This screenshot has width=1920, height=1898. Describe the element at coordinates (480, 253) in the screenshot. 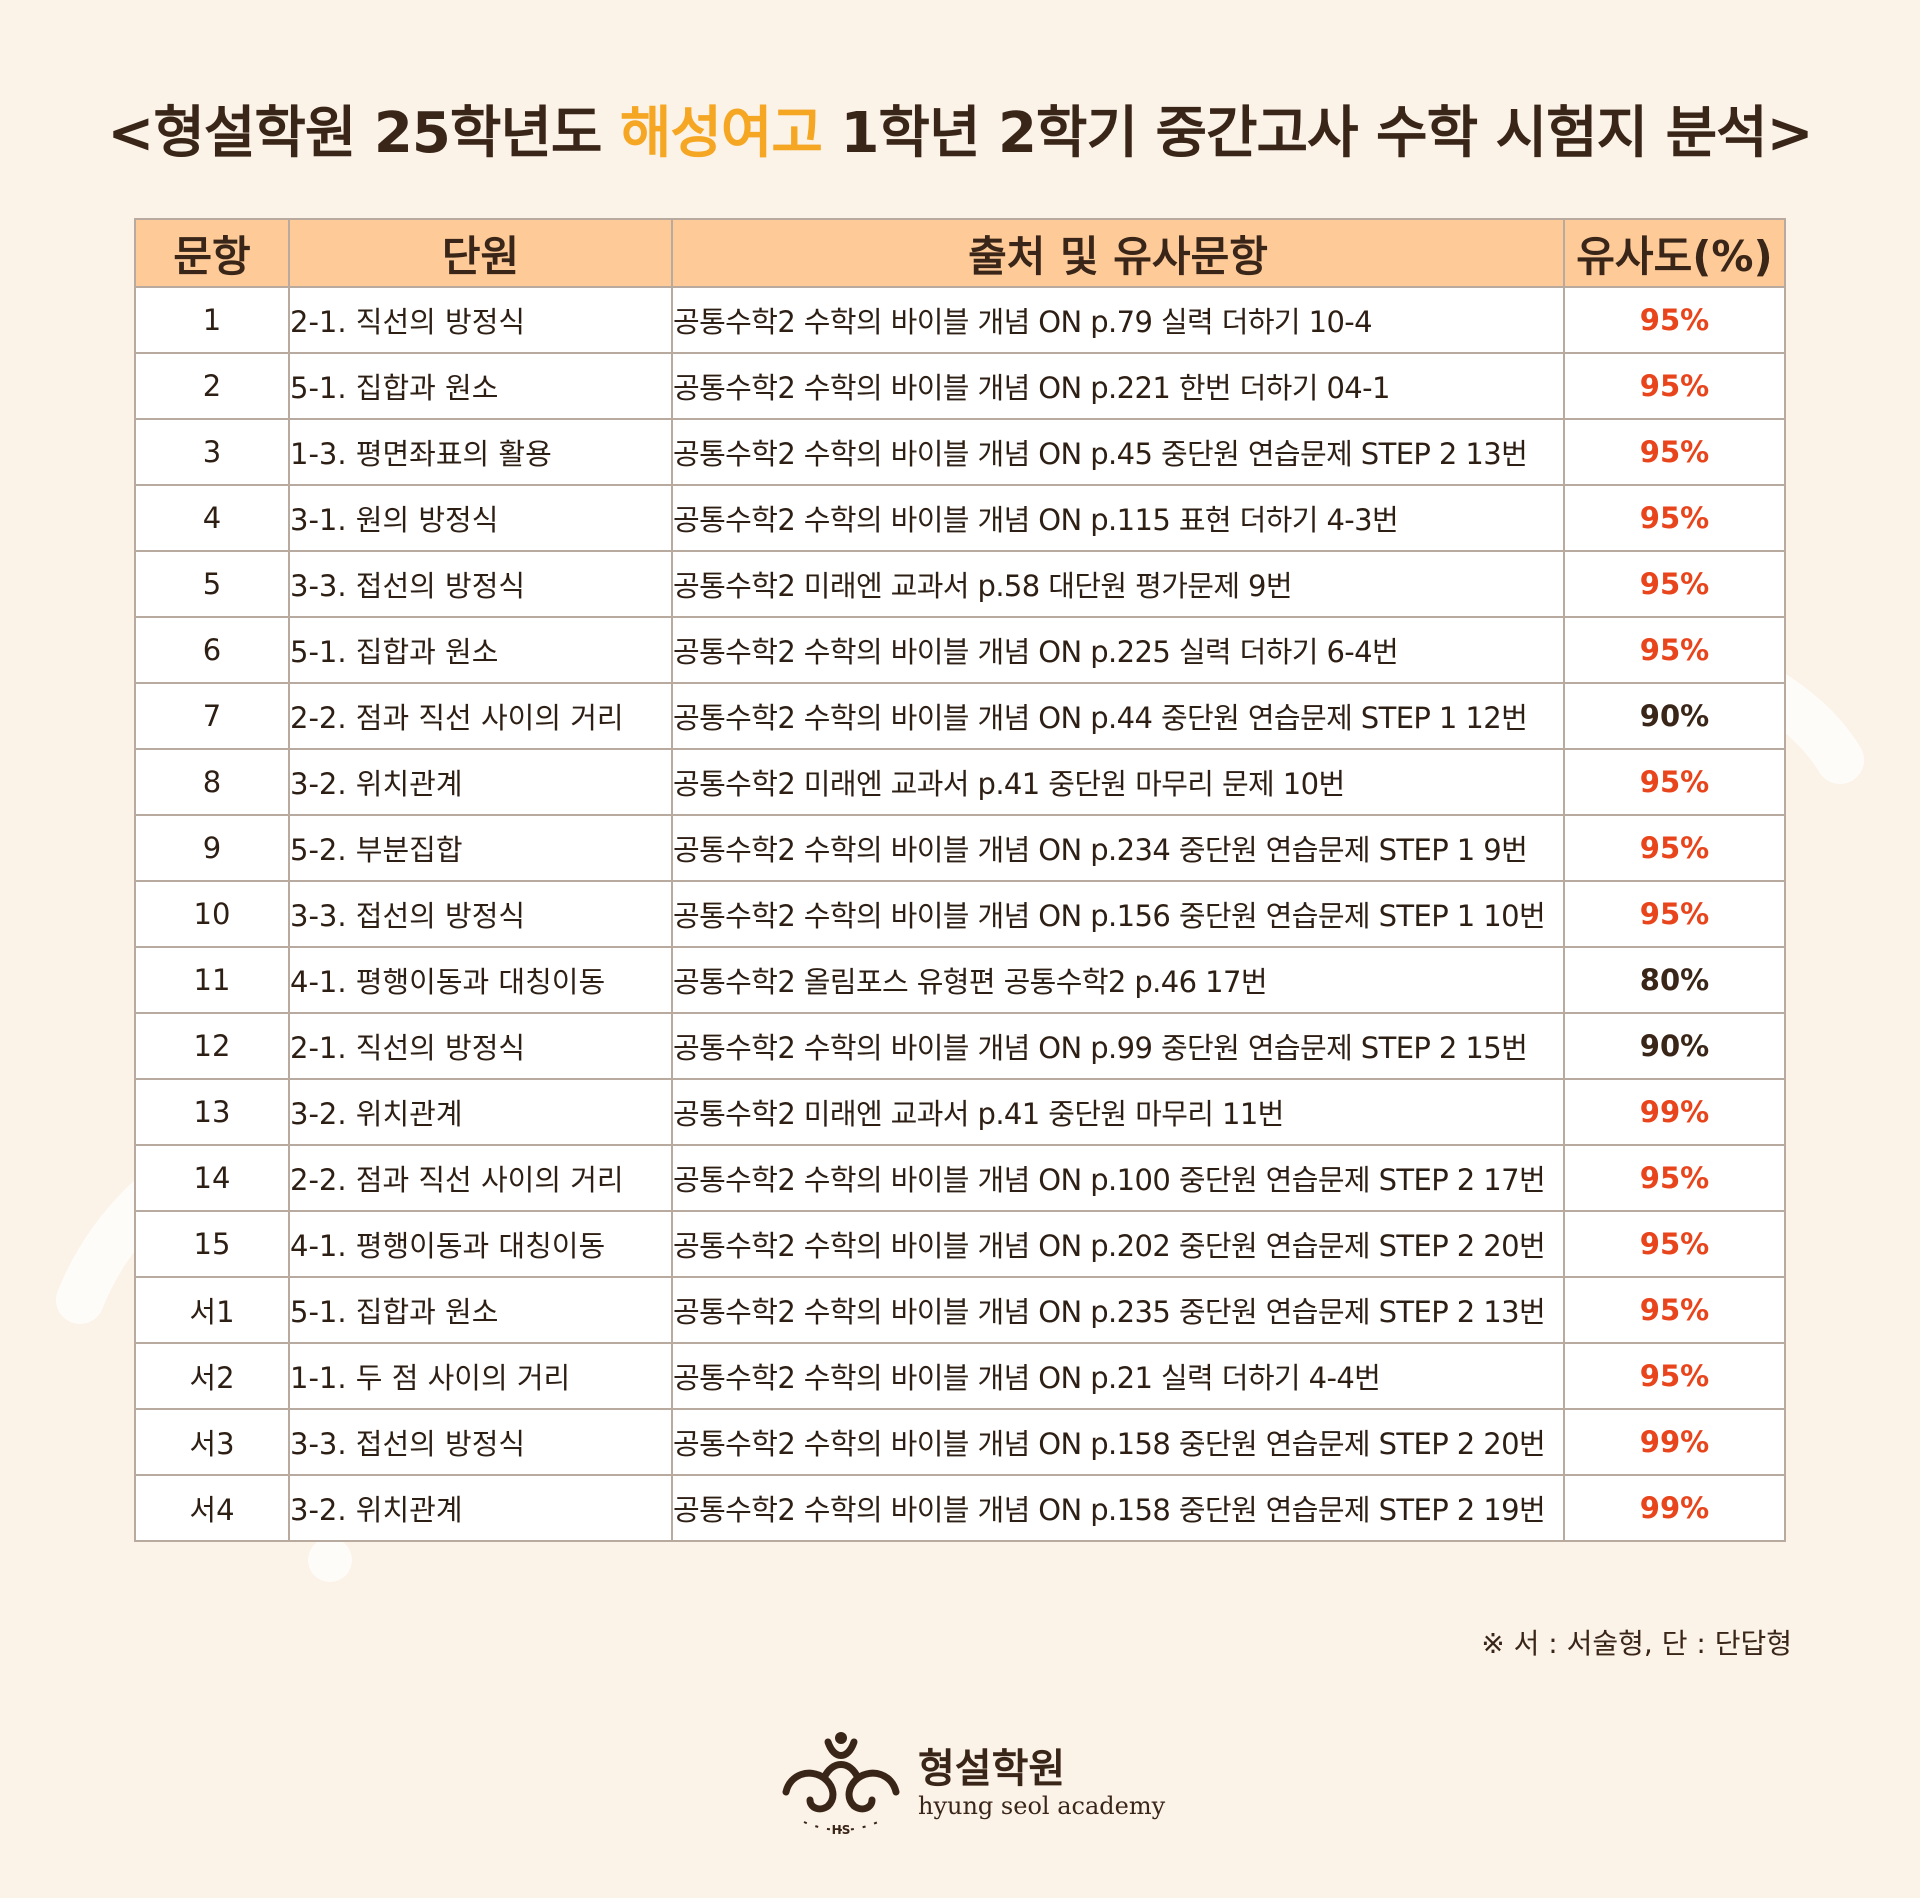

I see `header-unit: 단원` at that location.